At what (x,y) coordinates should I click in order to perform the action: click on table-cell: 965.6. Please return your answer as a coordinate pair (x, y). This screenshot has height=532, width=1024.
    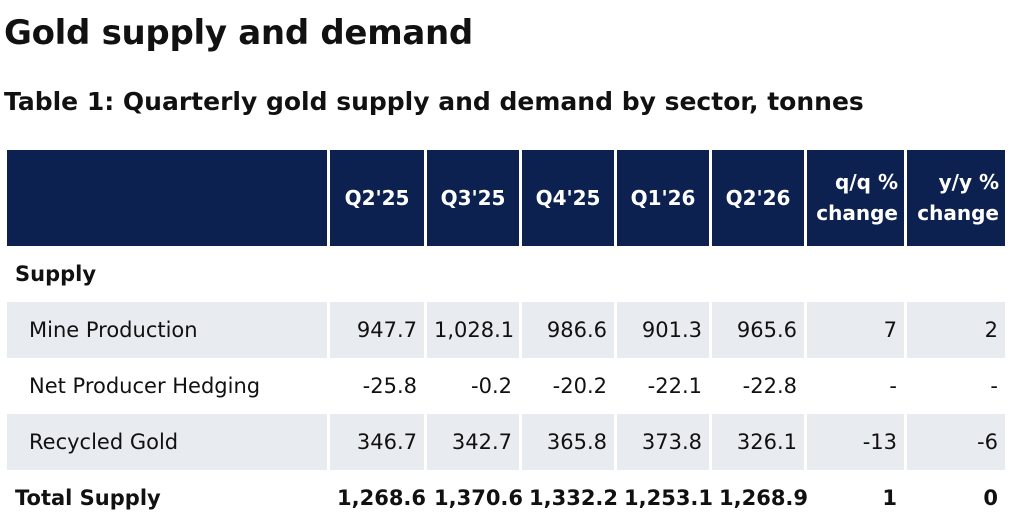
    Looking at the image, I should click on (758, 330).